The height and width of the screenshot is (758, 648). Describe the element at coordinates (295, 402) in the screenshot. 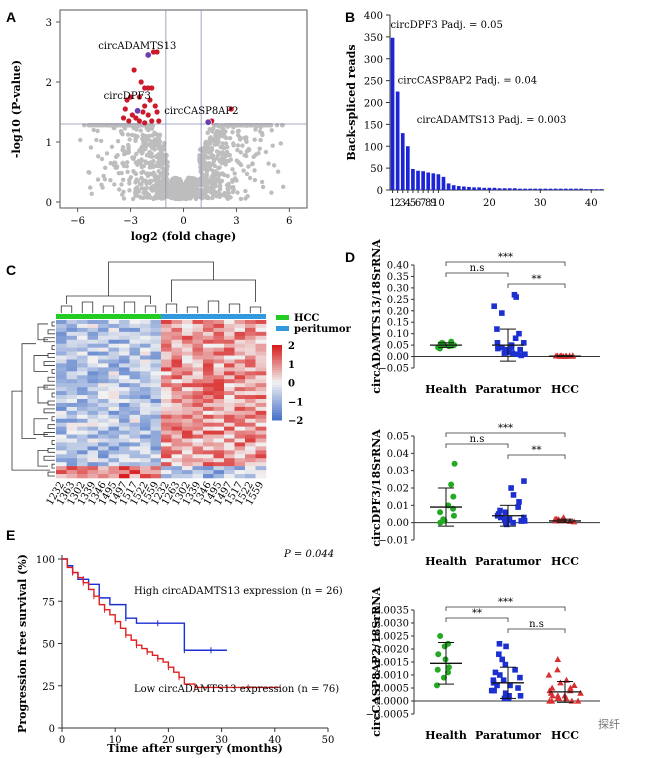

I see `color-scale-label: −1` at that location.